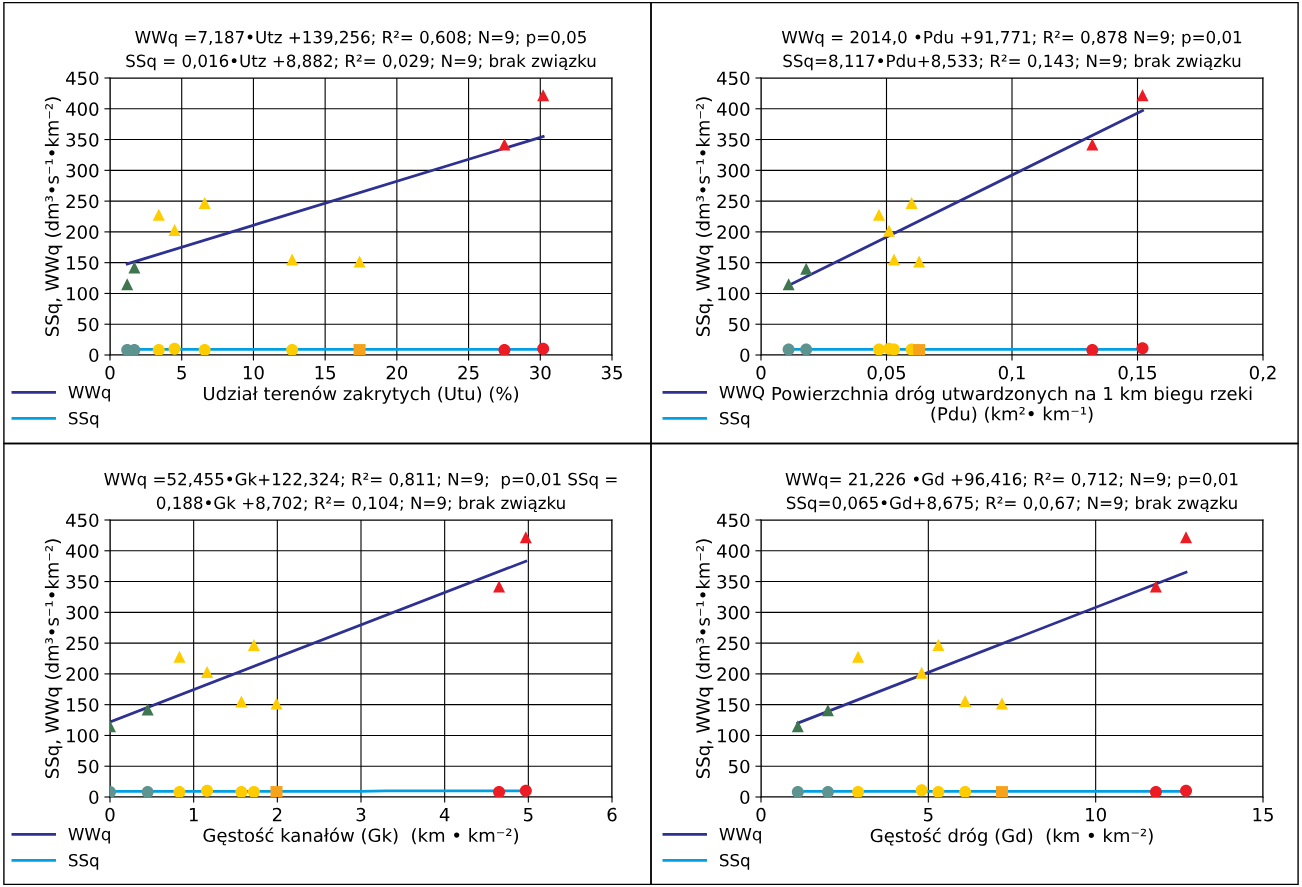 Image resolution: width=1302 pixels, height=887 pixels. What do you see at coordinates (1262, 373) in the screenshot?
I see `x-tick-label: 0,2` at bounding box center [1262, 373].